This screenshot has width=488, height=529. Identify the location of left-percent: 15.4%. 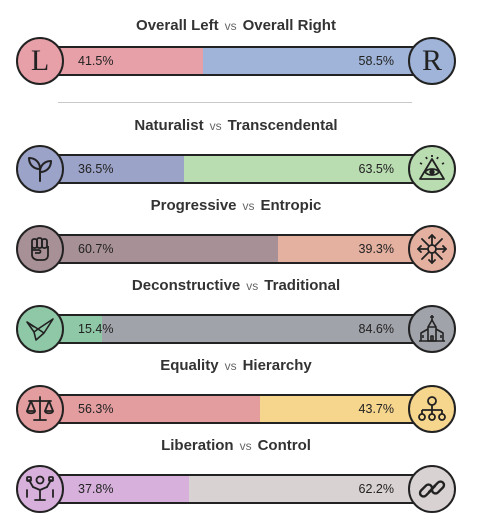
(96, 329).